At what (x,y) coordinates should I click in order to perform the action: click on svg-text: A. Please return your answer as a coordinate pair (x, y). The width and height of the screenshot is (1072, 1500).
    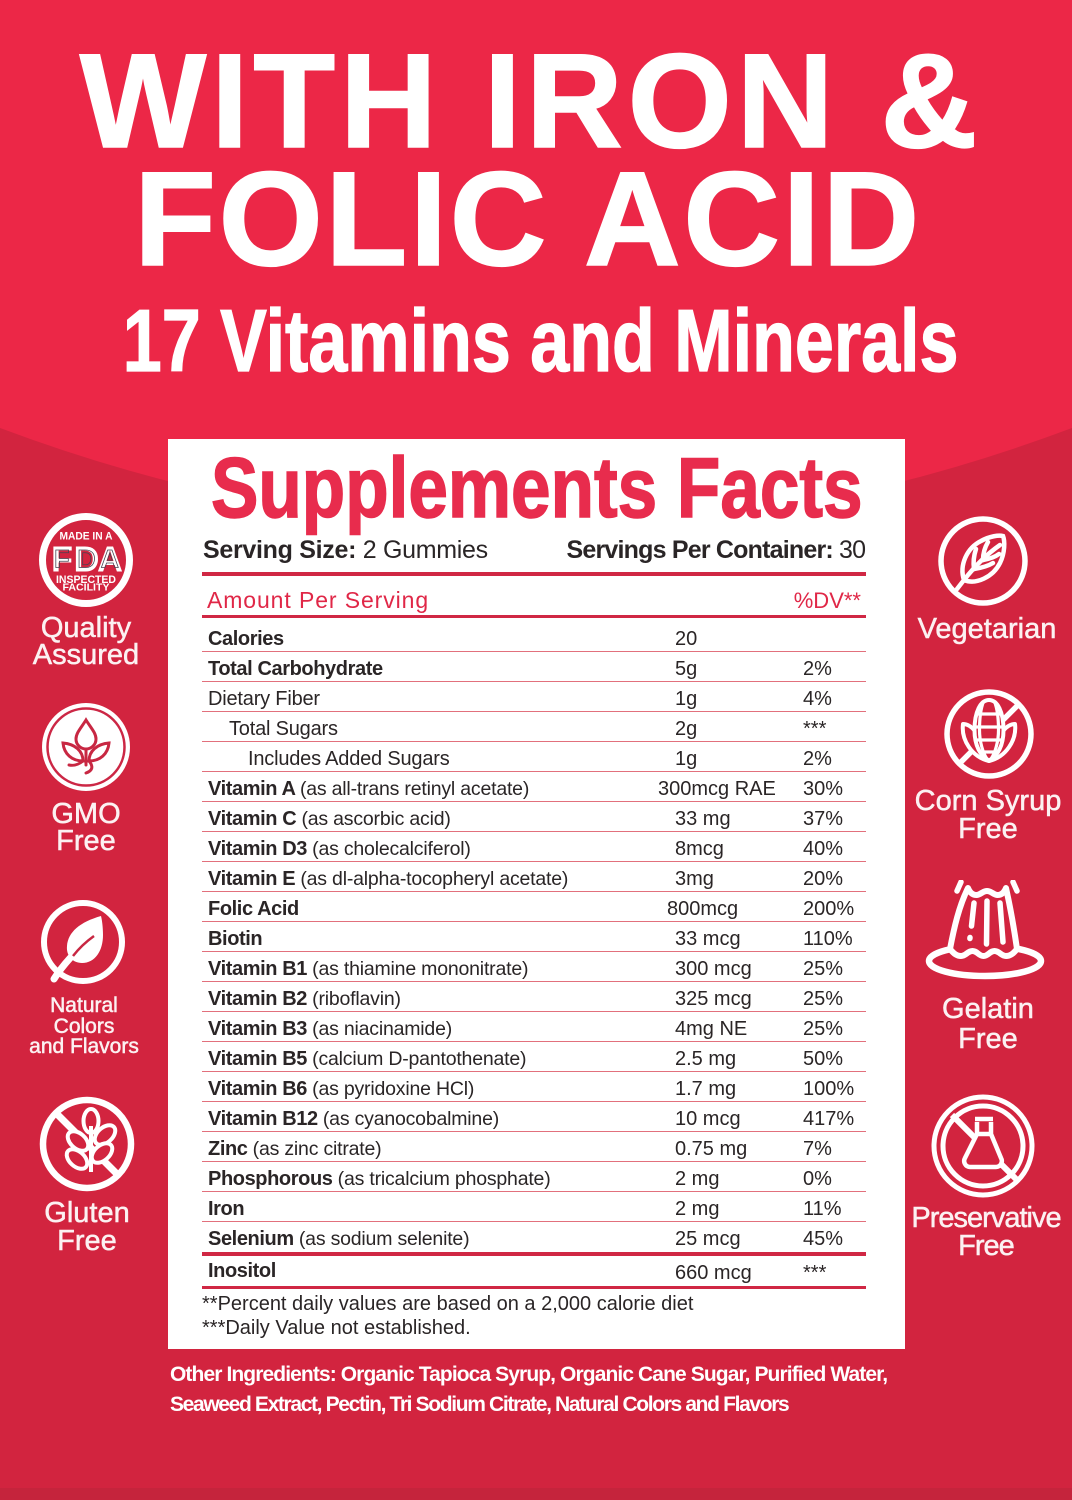
    Looking at the image, I should click on (110, 560).